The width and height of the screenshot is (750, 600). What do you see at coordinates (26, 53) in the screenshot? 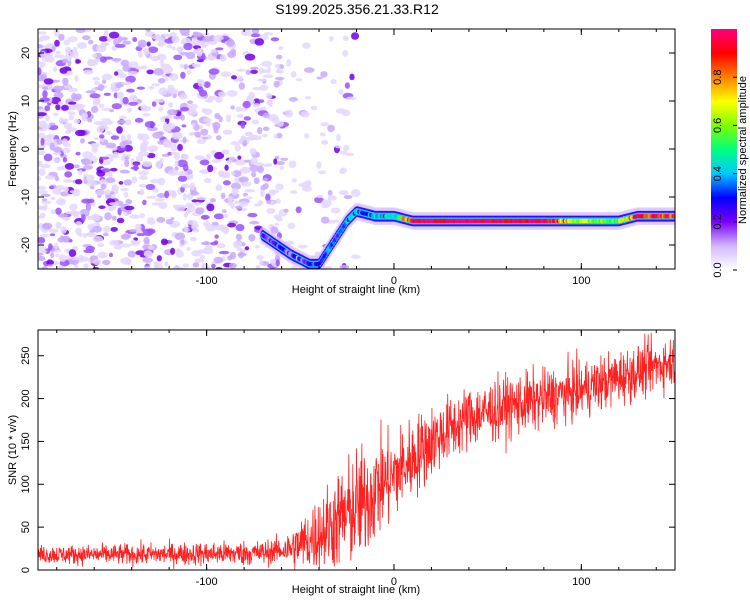
I see `y-tick-label: 20` at bounding box center [26, 53].